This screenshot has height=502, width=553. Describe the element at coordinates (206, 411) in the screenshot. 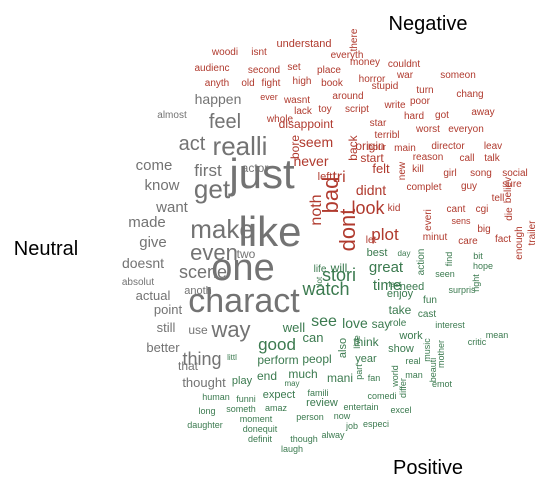

I see `word-long: long` at that location.